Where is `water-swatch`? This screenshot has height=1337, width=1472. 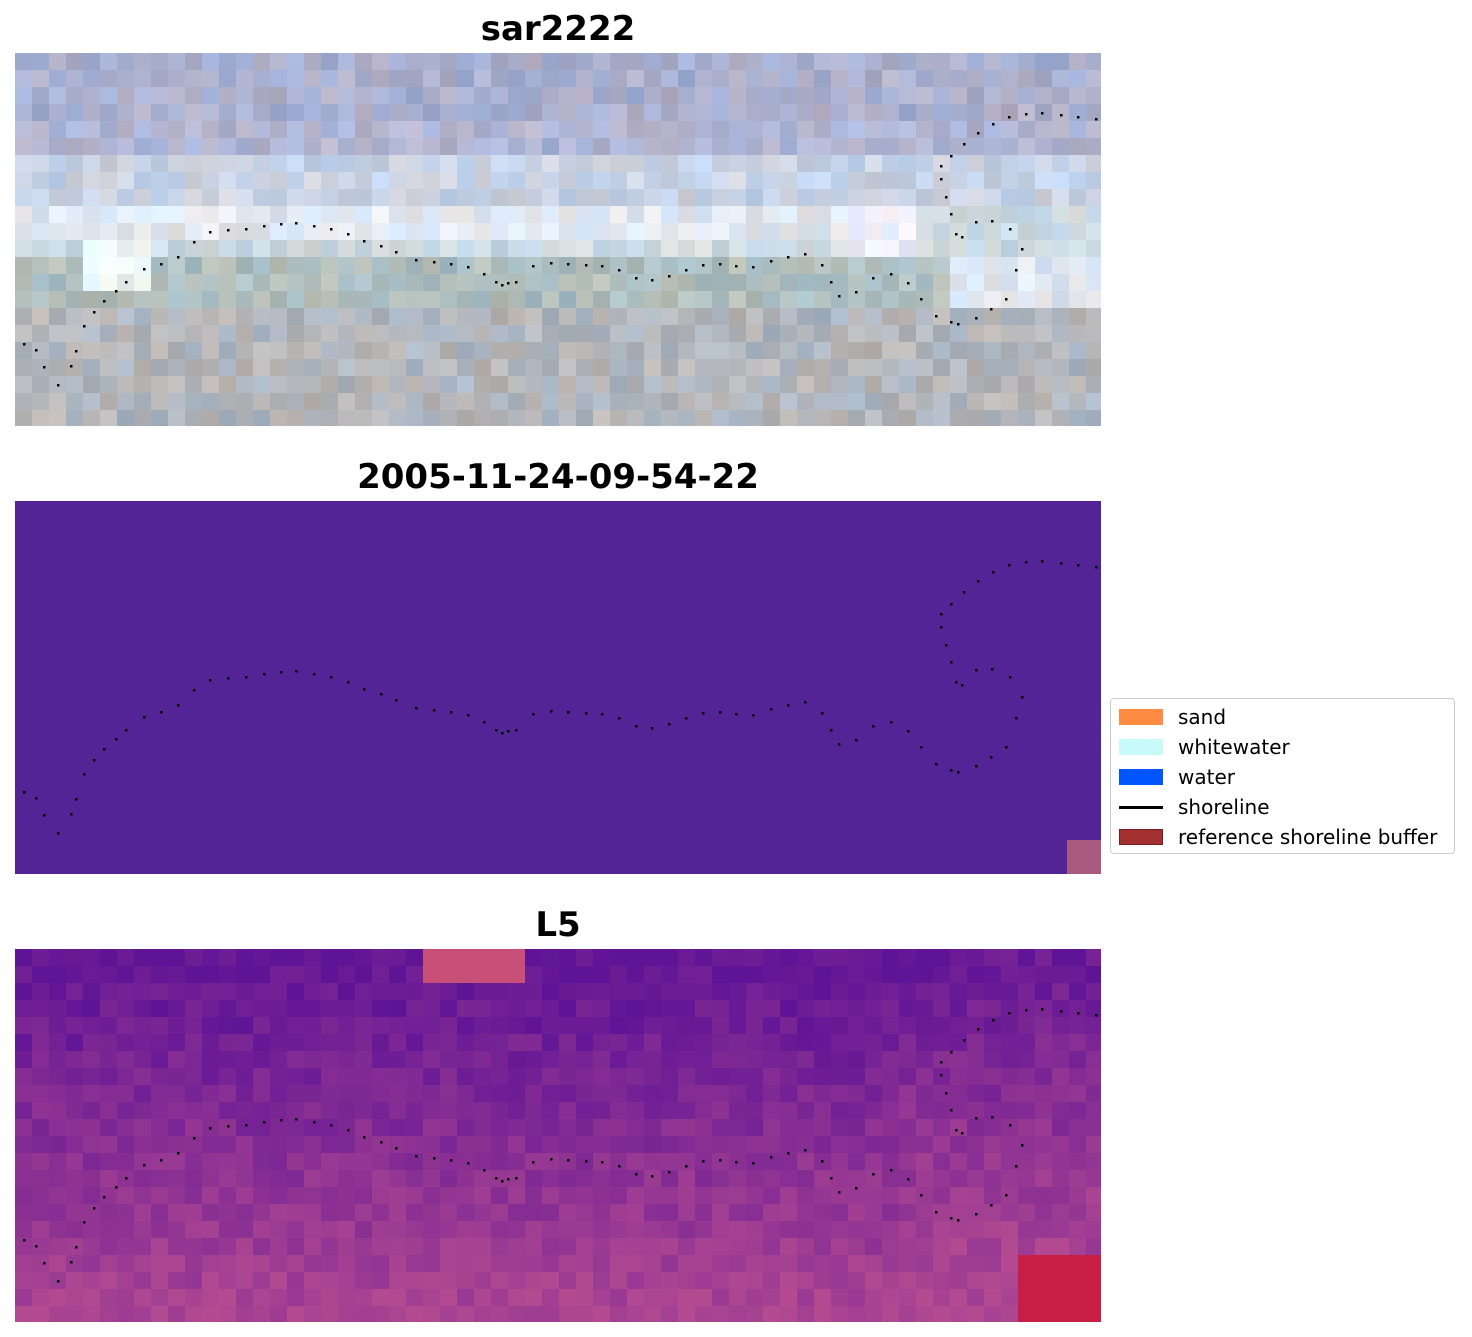
water-swatch is located at coordinates (1141, 777).